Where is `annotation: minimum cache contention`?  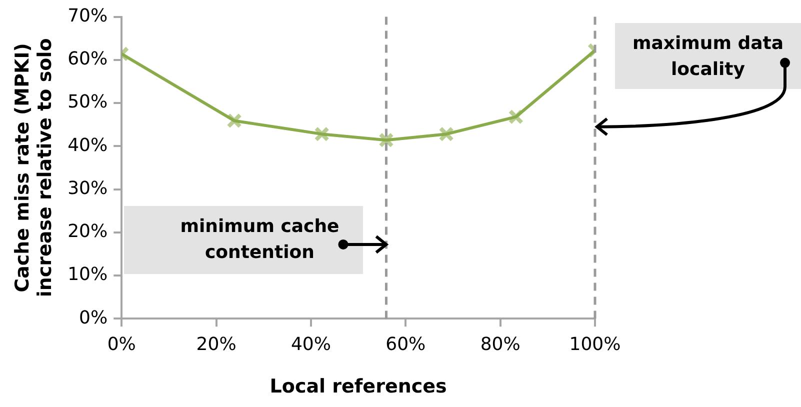
annotation: minimum cache contention is located at coordinates (260, 240).